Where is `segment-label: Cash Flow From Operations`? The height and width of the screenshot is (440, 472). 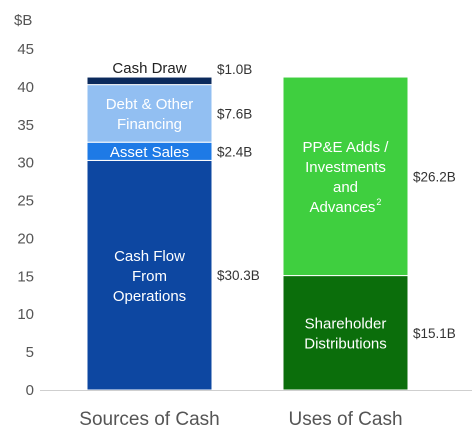
segment-label: Cash Flow From Operations is located at coordinates (149, 276).